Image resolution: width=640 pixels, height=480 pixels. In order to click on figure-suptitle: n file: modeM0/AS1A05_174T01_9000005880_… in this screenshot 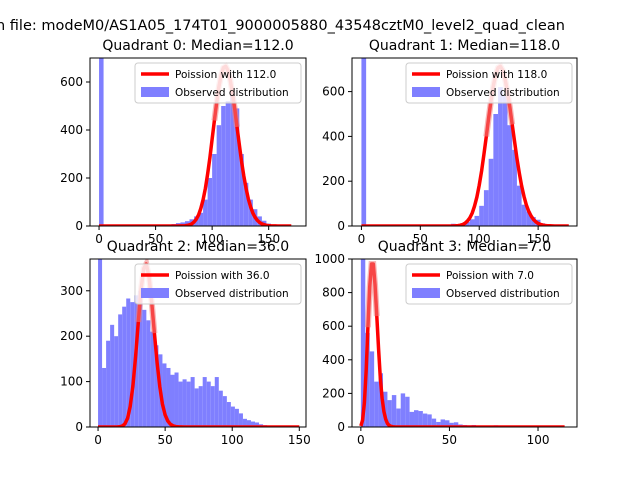, I will do `click(282, 26)`.